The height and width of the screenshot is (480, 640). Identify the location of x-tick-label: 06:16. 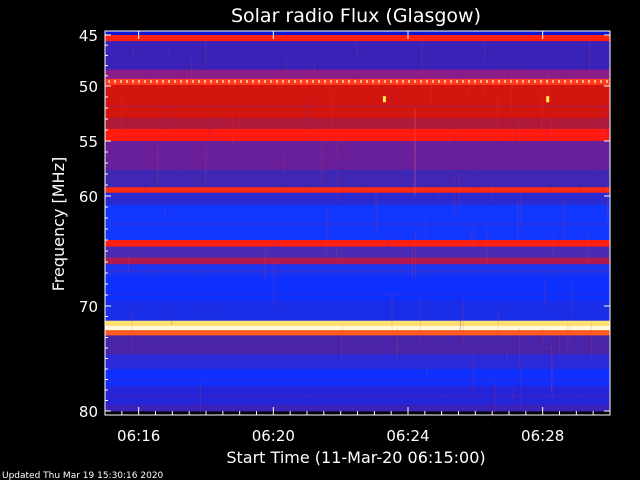
(138, 436).